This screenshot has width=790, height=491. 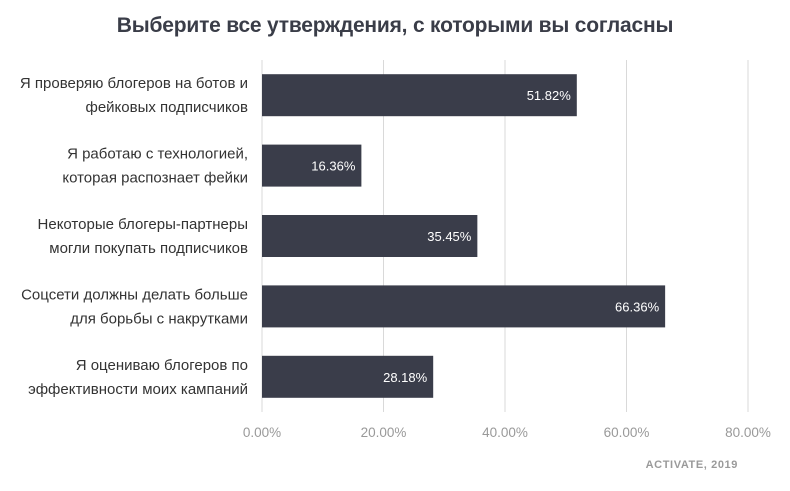 I want to click on bar-value-label: 28.18%, so click(x=405, y=377).